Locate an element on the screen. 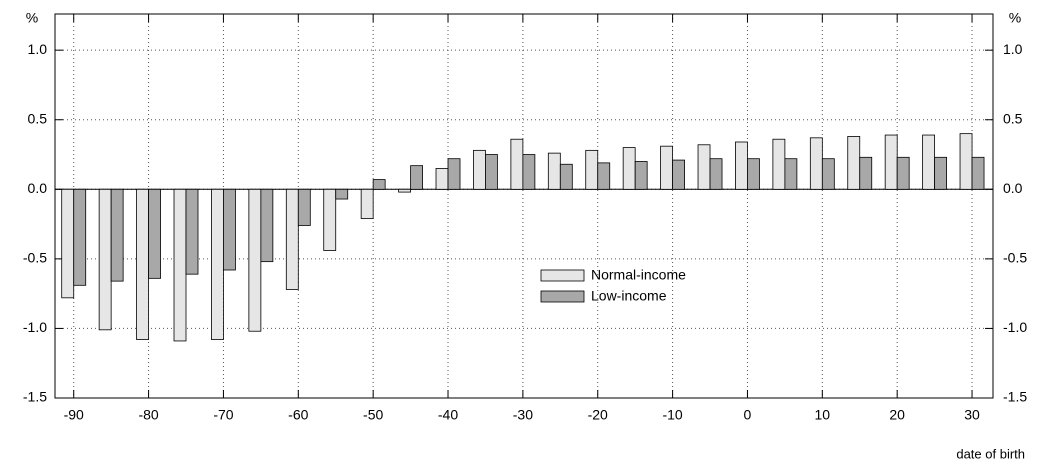 This screenshot has width=1037, height=468. x-tick-label: -80 is located at coordinates (148, 415).